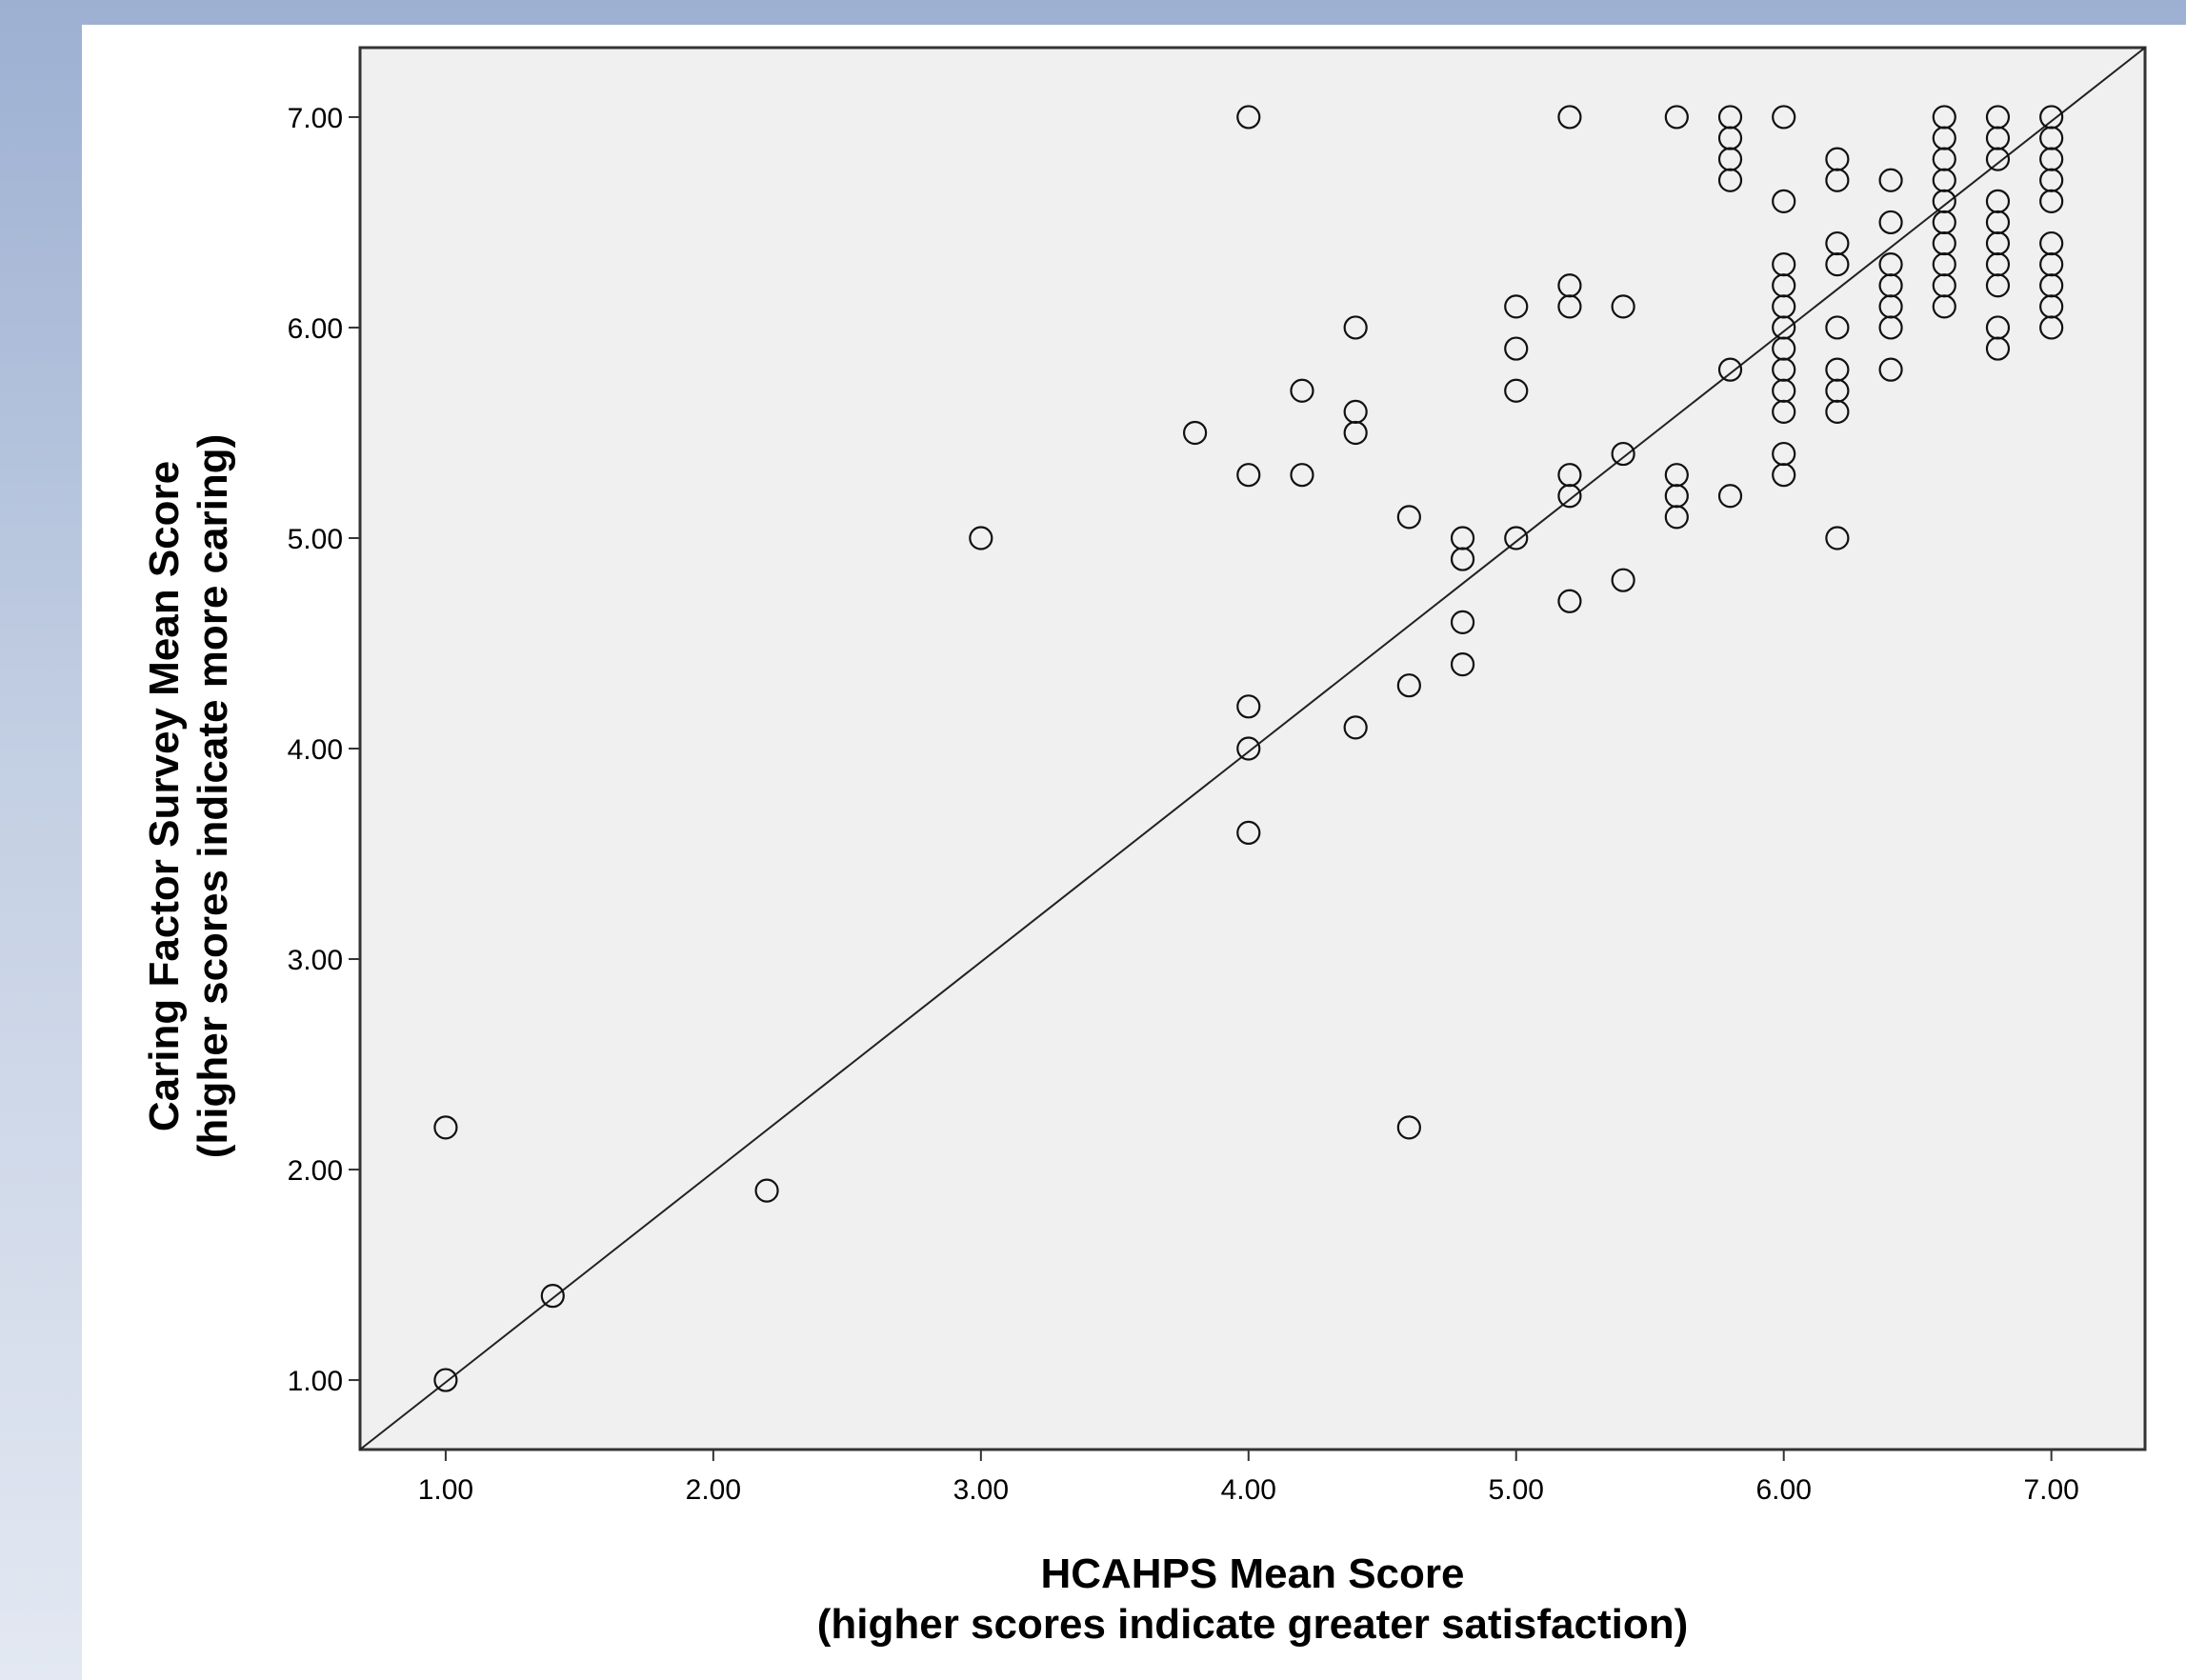 Image resolution: width=2186 pixels, height=1680 pixels. Describe the element at coordinates (315, 329) in the screenshot. I see `y-tick-label: 6.00` at that location.